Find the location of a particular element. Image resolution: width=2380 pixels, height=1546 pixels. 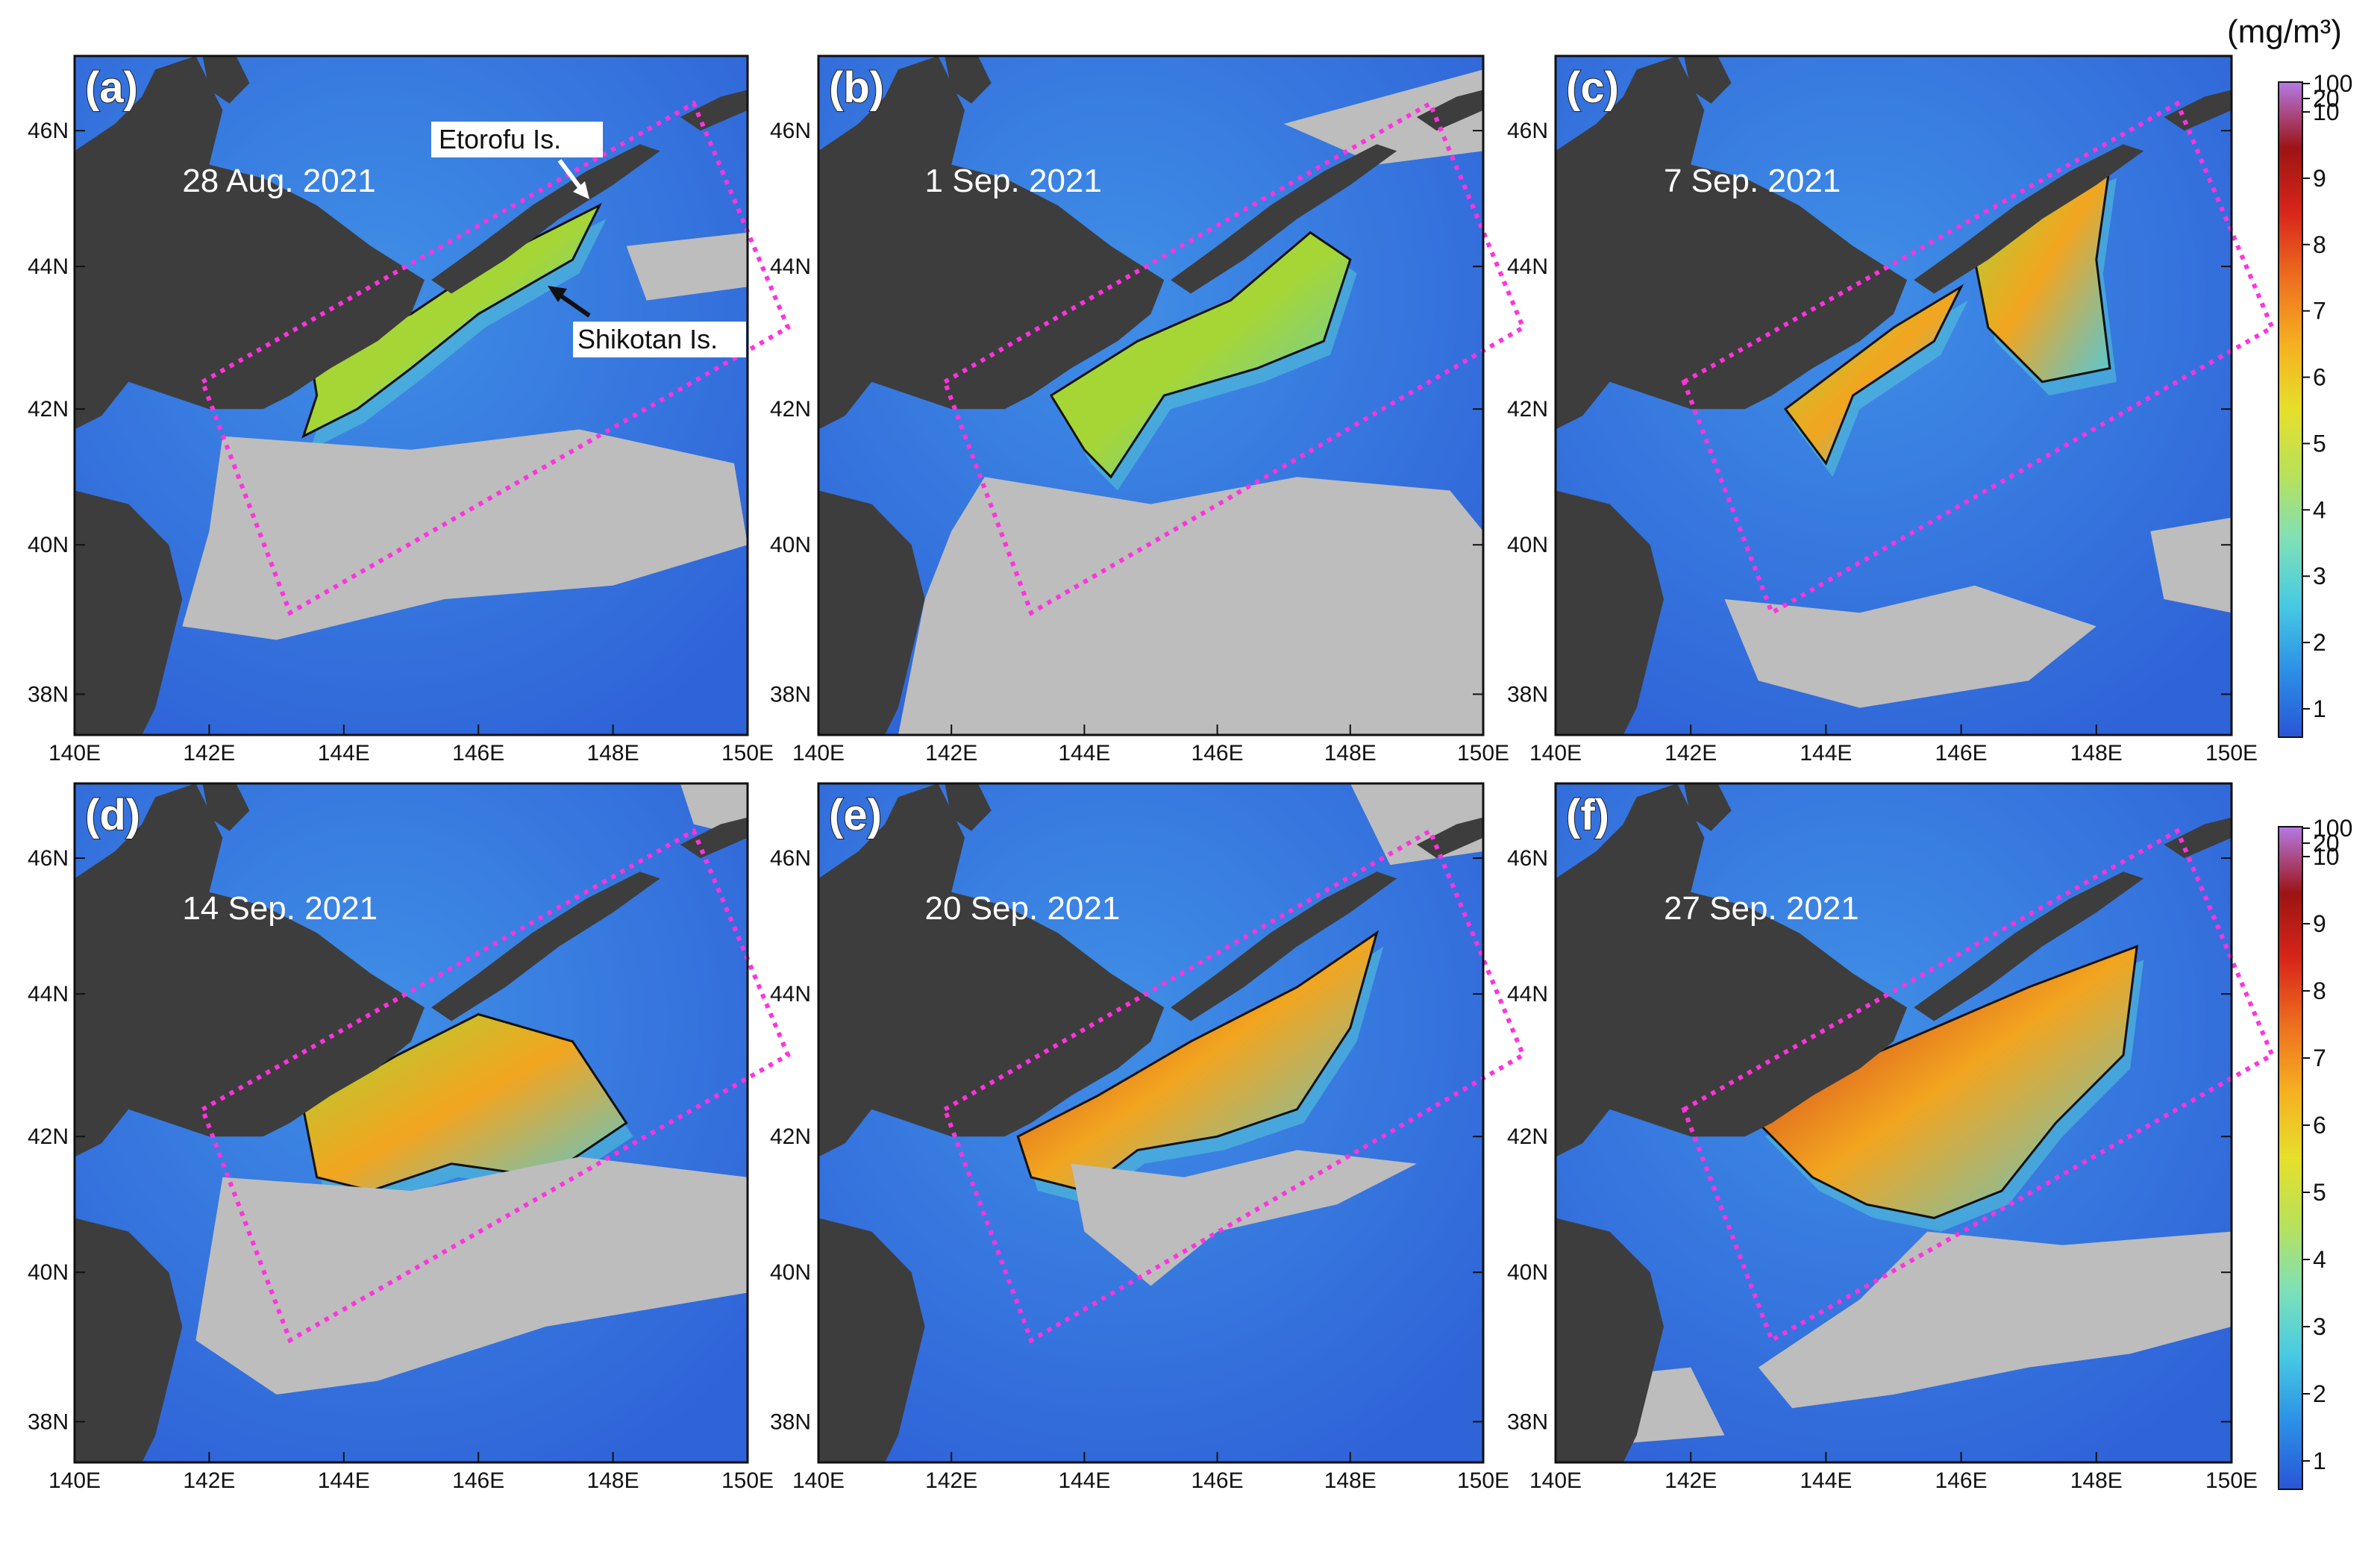

shikotan-label-box is located at coordinates (659, 340).